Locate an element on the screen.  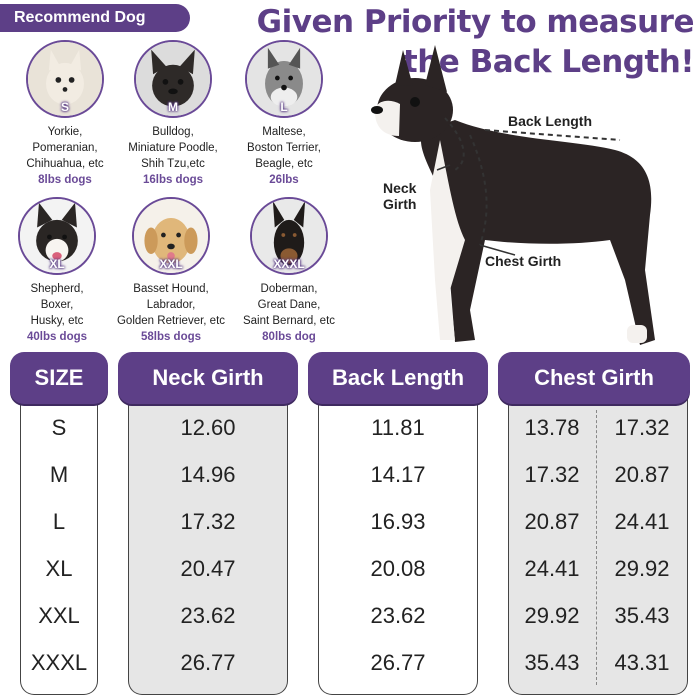
neck-girth-cell: 20.47 is located at coordinates (208, 568).